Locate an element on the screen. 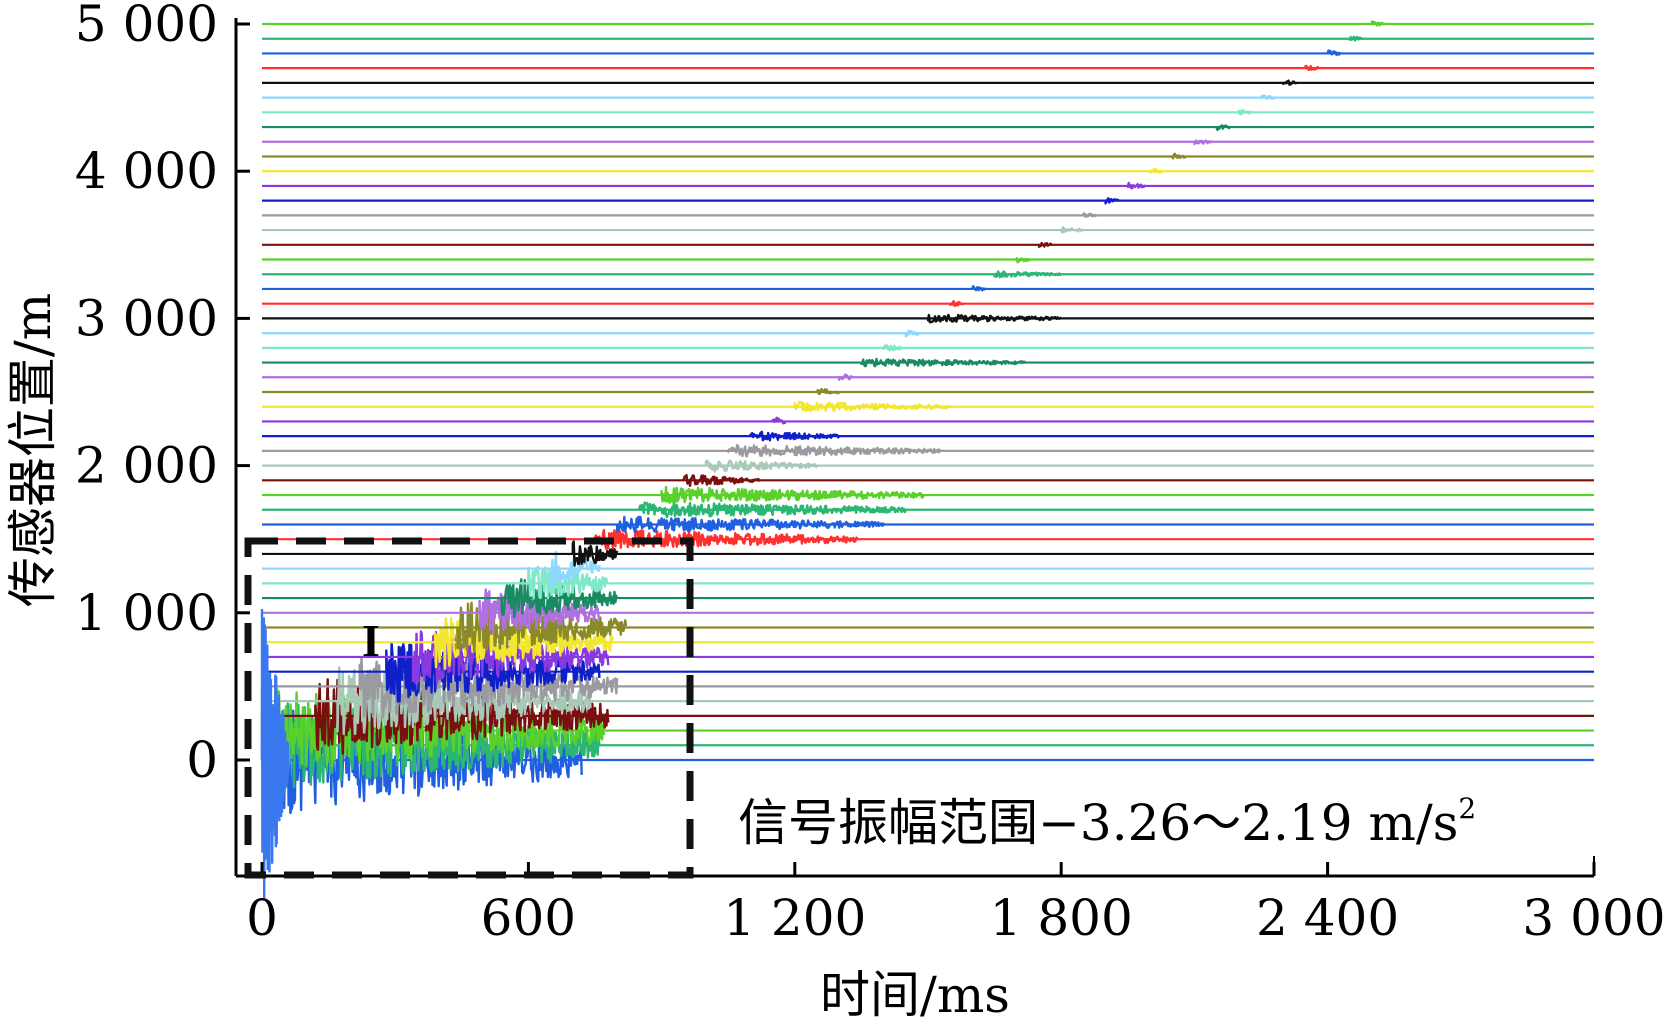  x-tick-label: 1 800 is located at coordinates (1061, 918).